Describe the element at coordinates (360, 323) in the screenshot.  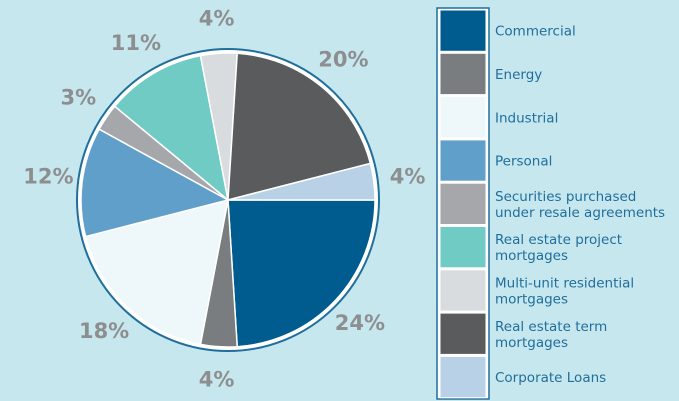
I see `slice-label: 24%` at that location.